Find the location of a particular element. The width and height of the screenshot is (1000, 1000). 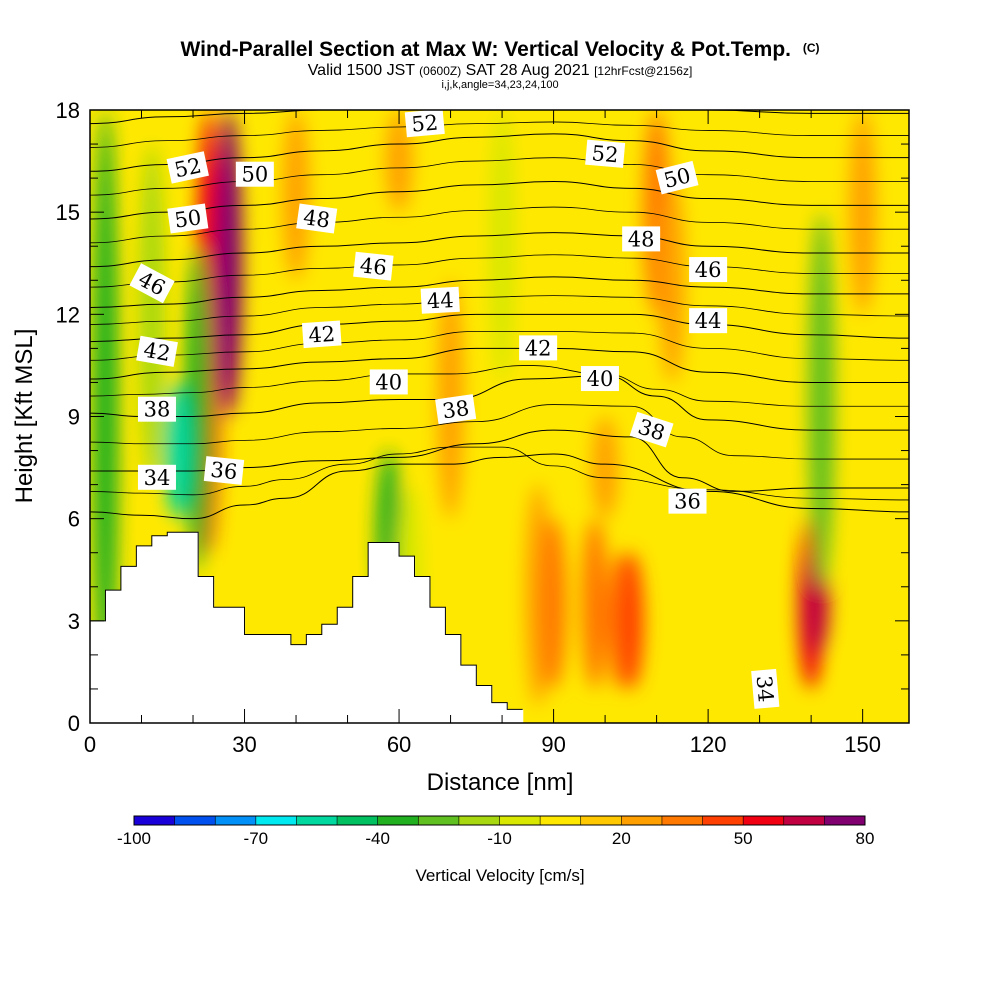

colorbar-label: Vertical Velocity [cm/s] is located at coordinates (499, 875).